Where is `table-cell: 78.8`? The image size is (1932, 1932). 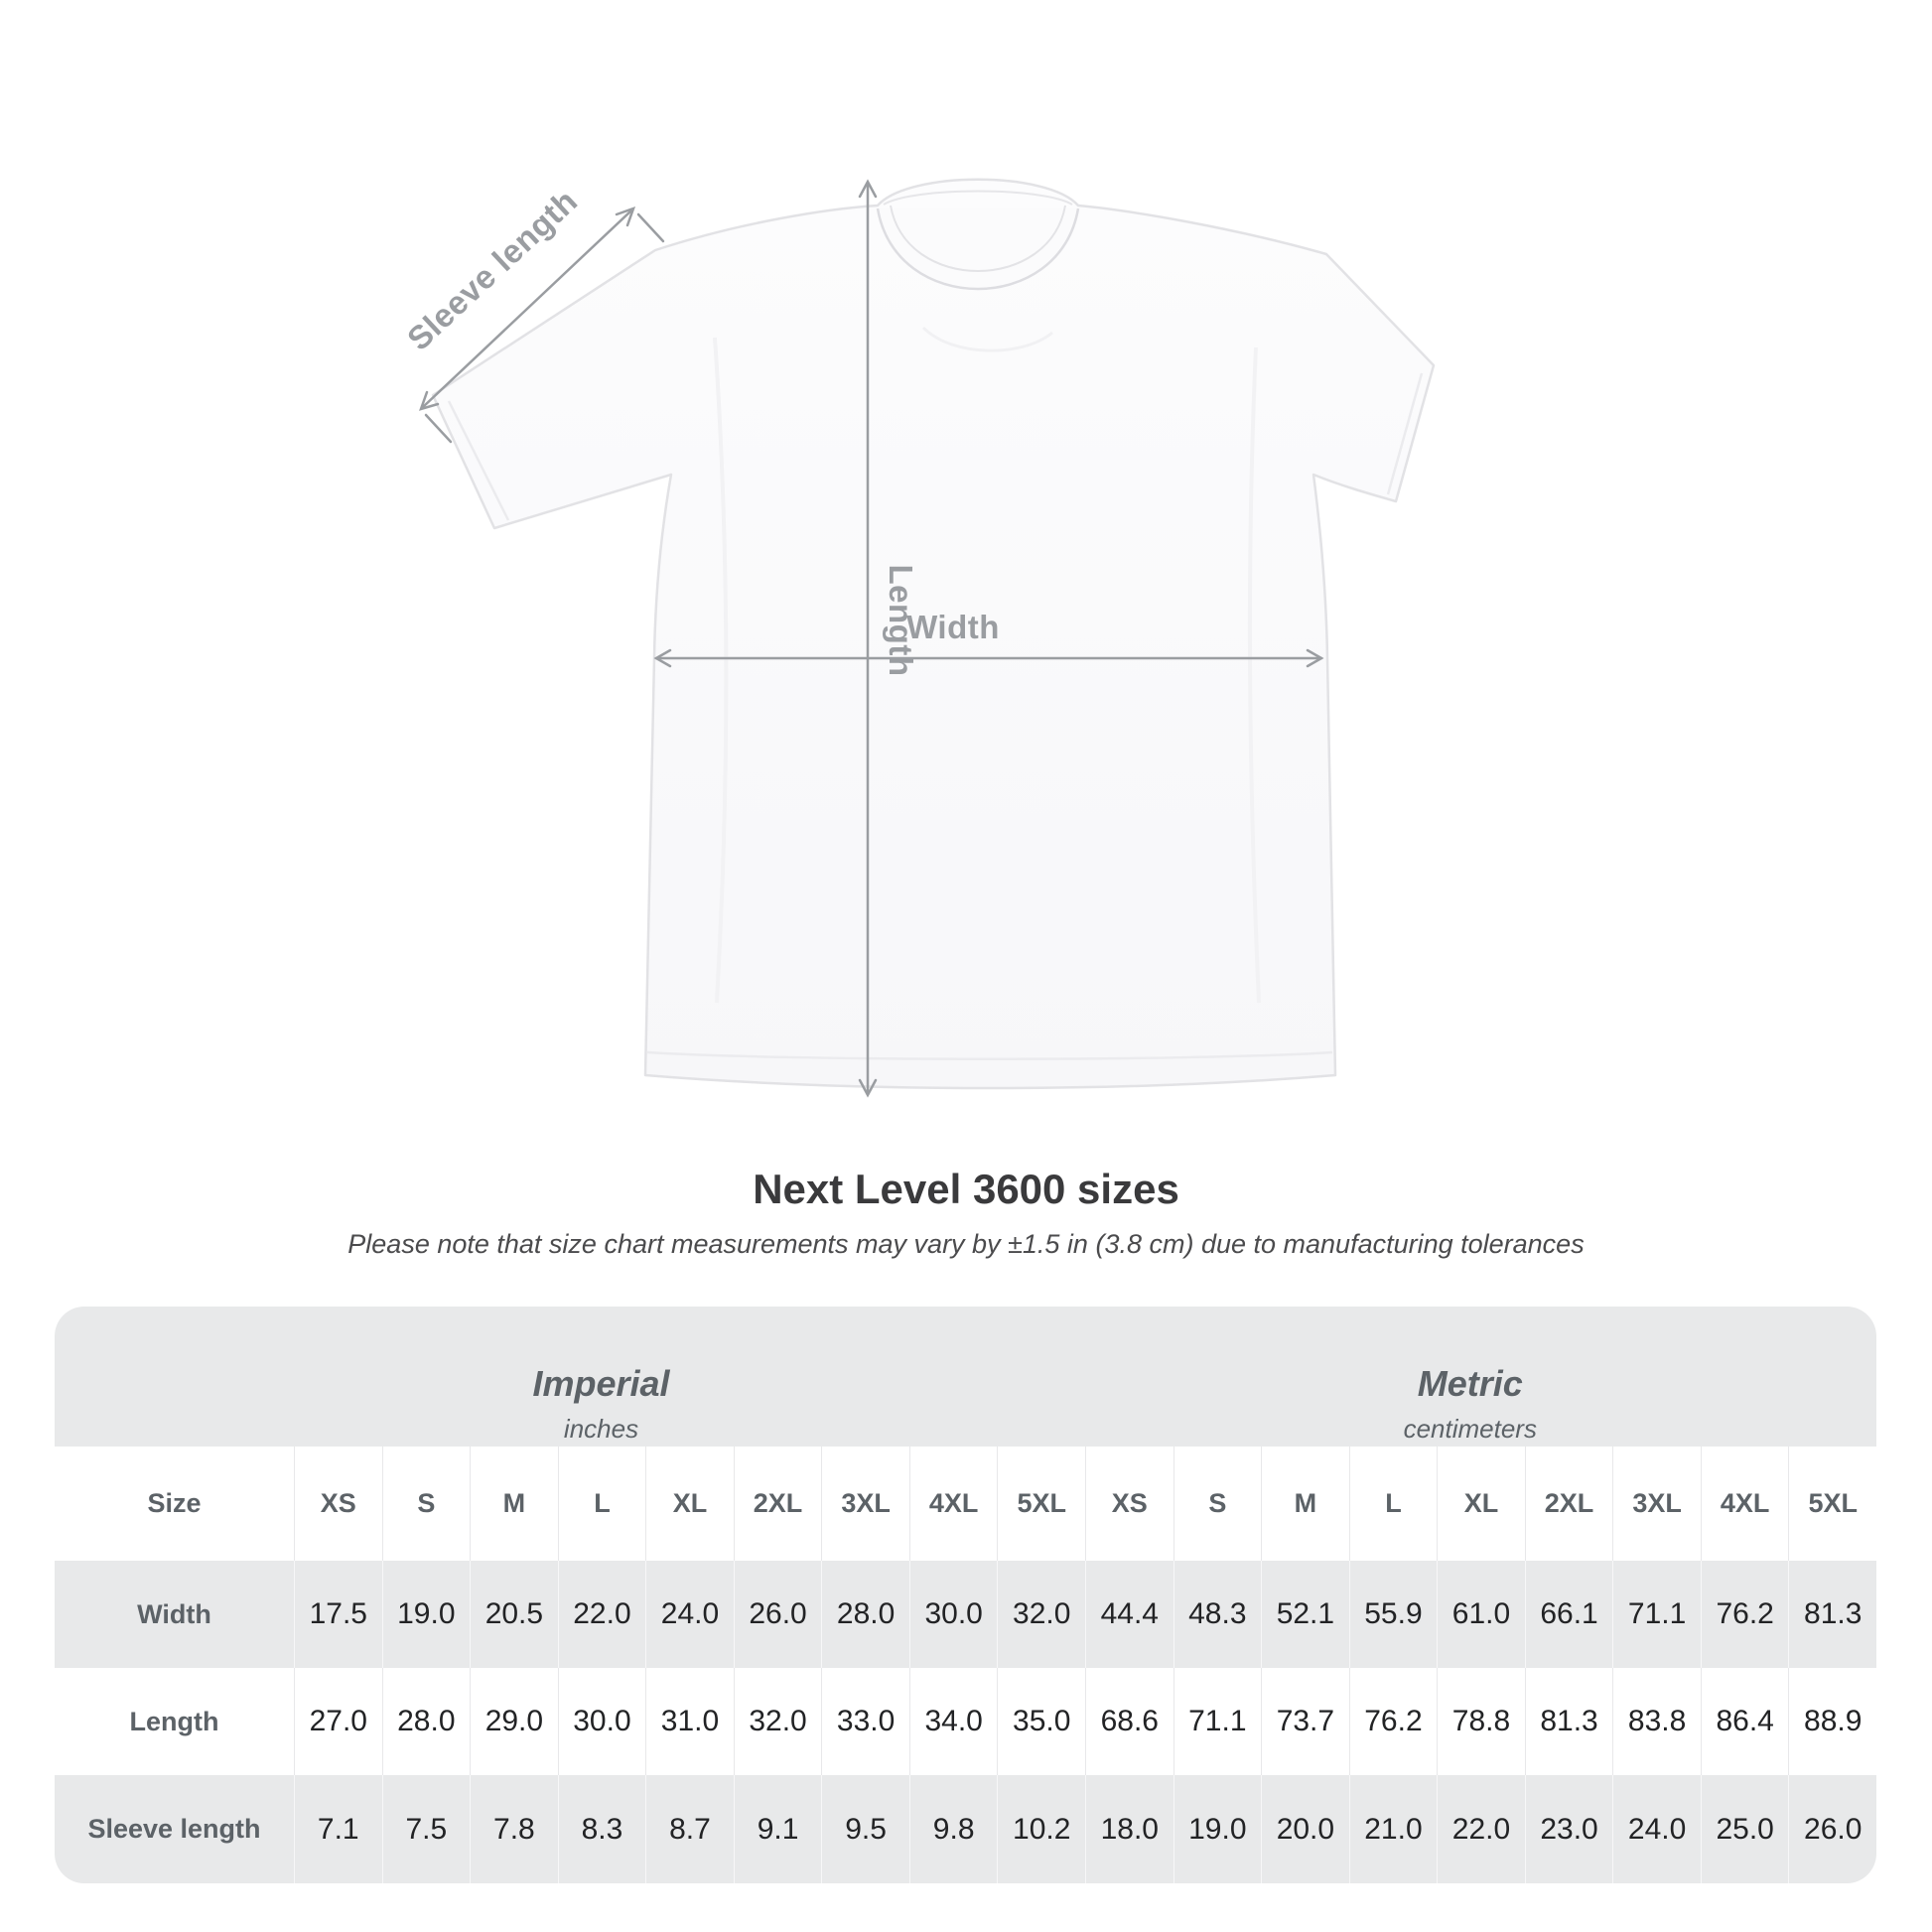
table-cell: 78.8 is located at coordinates (1481, 1722).